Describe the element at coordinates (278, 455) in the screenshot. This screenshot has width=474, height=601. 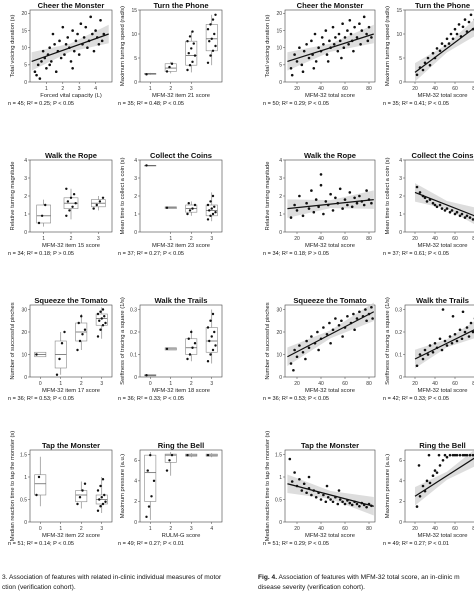
I see `y-tick-label: 1.5` at that location.